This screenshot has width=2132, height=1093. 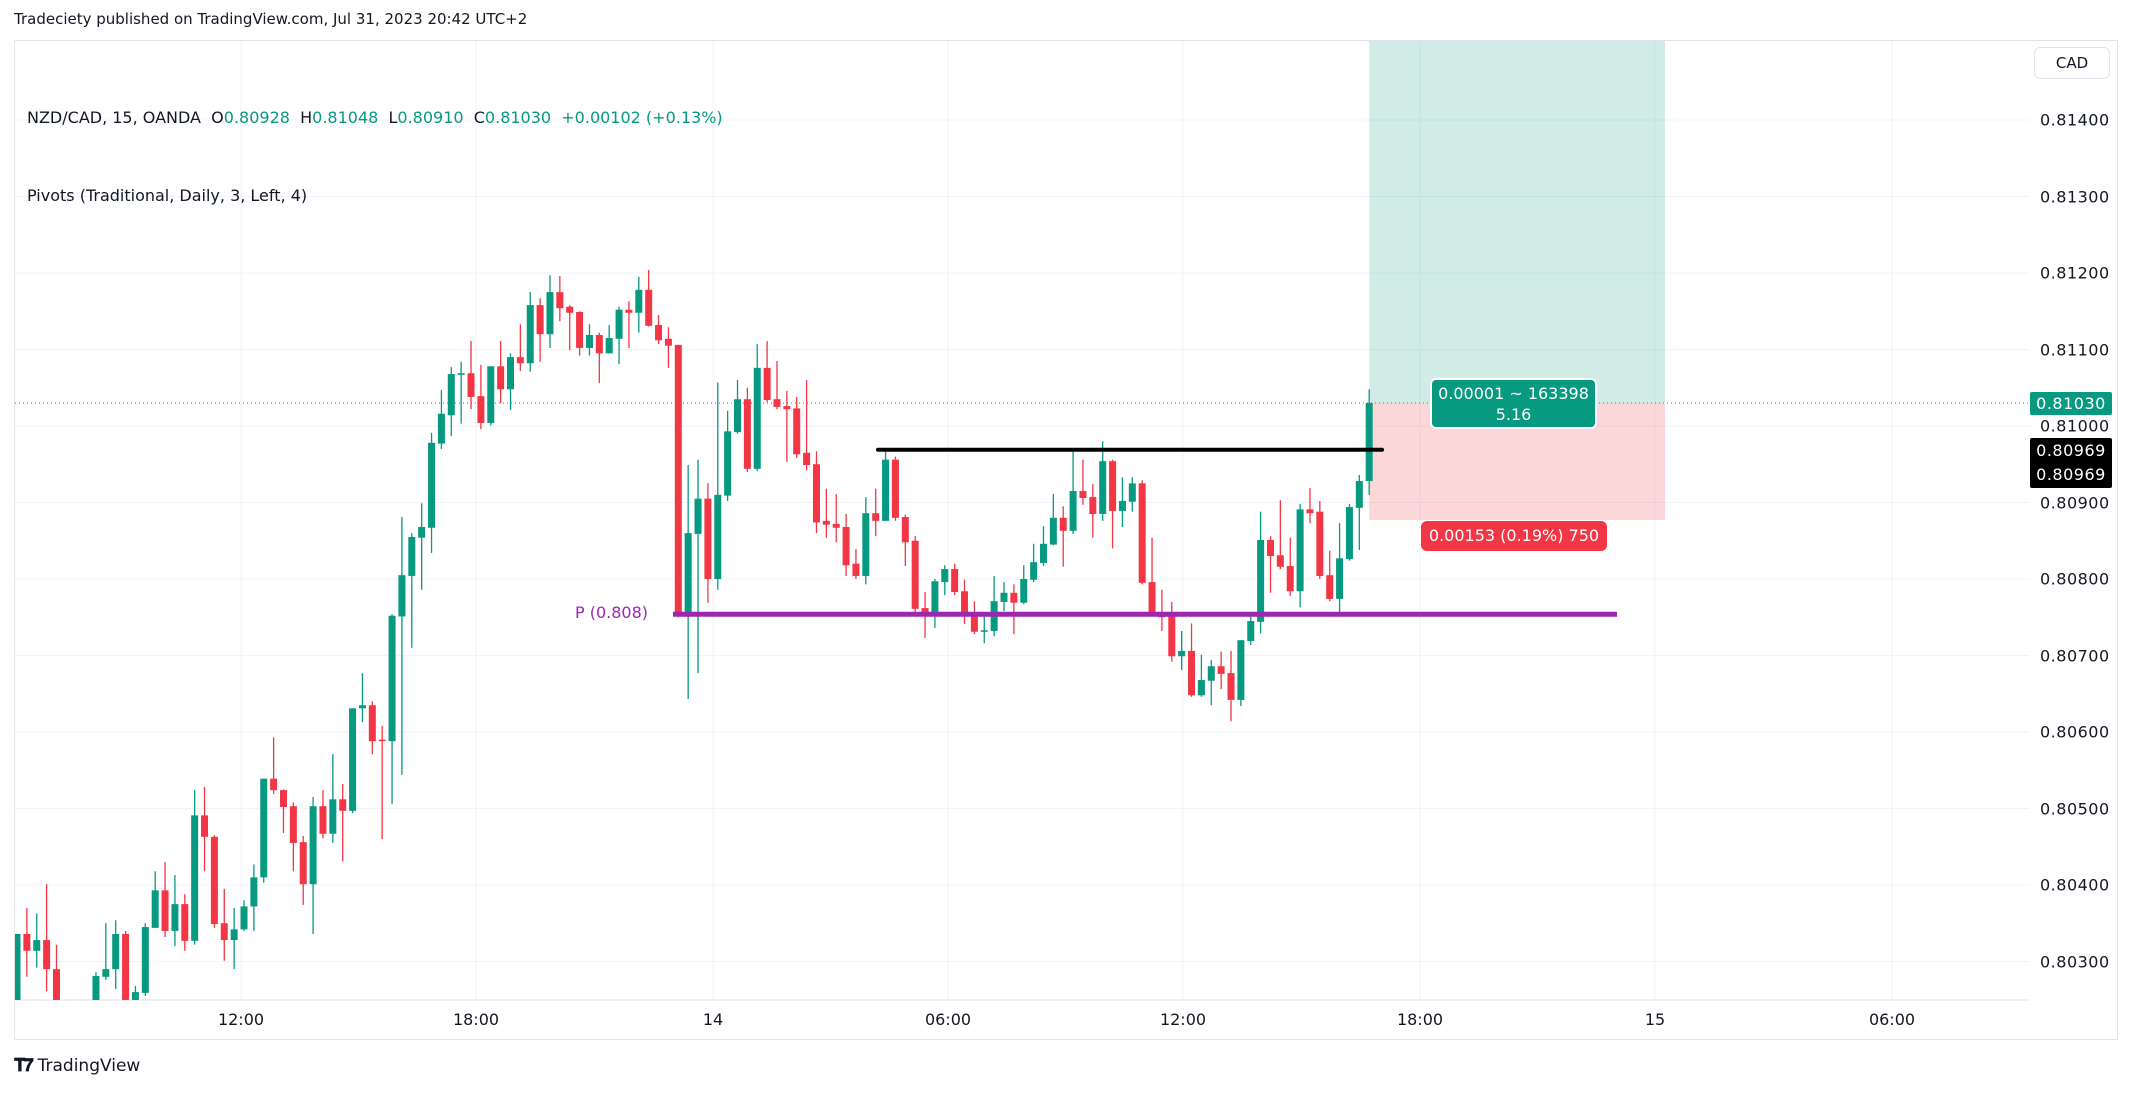 What do you see at coordinates (114, 117) in the screenshot?
I see `symbol-info: NZD/CAD, 15, OANDA` at bounding box center [114, 117].